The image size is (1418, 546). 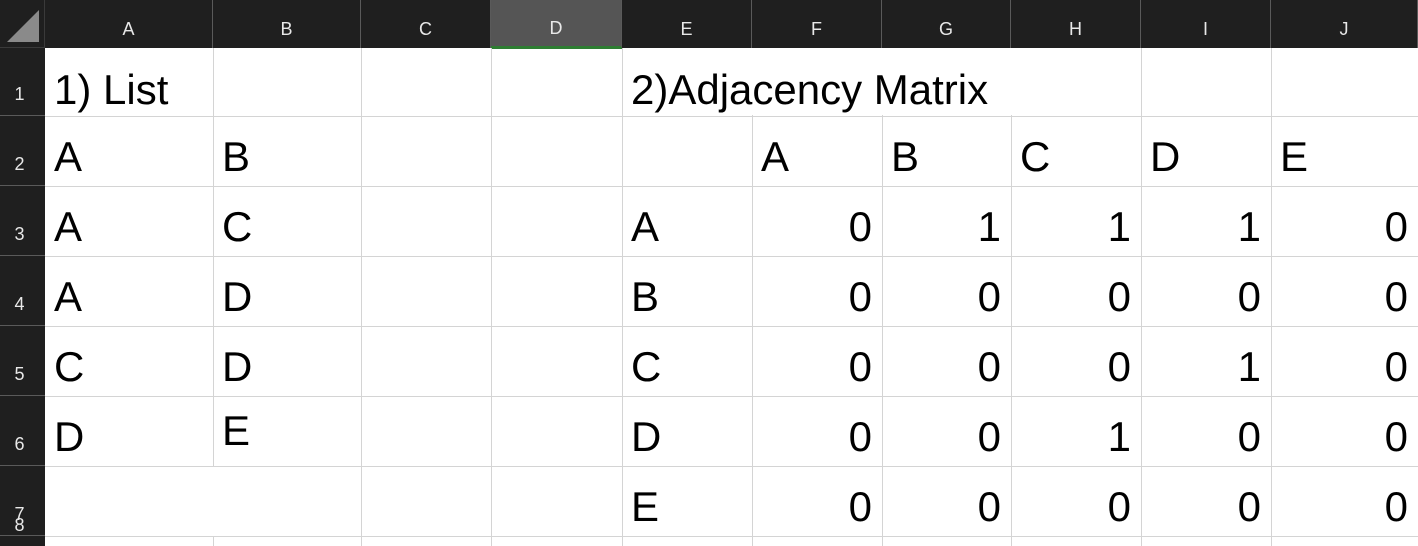 I want to click on matrix-row-label-cell: D, so click(x=646, y=436).